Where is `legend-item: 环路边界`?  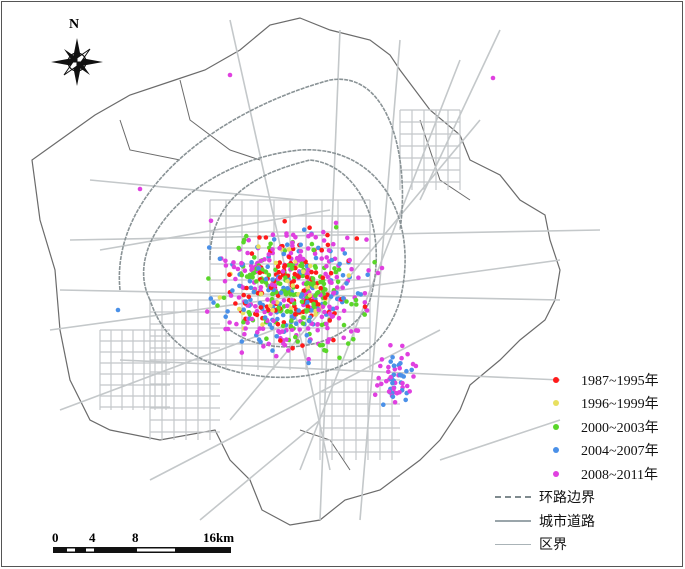
legend-item: 环路边界 is located at coordinates (577, 498).